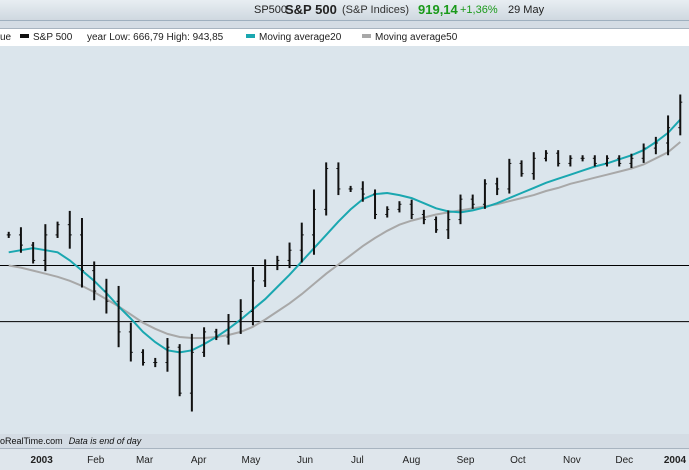 Image resolution: width=689 pixels, height=470 pixels. I want to click on chart-footer: oRealTime.com Data is end of day, so click(70, 441).